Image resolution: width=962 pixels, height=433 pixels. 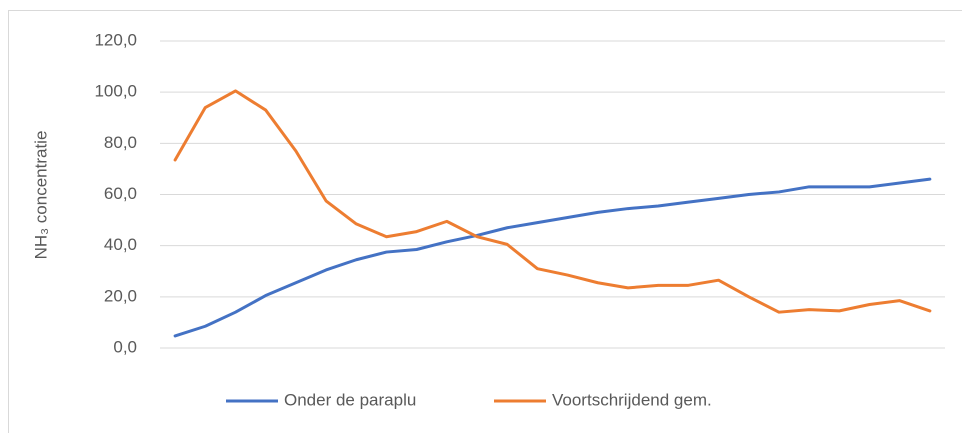 I want to click on y-tick-label: 0,0, so click(x=125, y=346).